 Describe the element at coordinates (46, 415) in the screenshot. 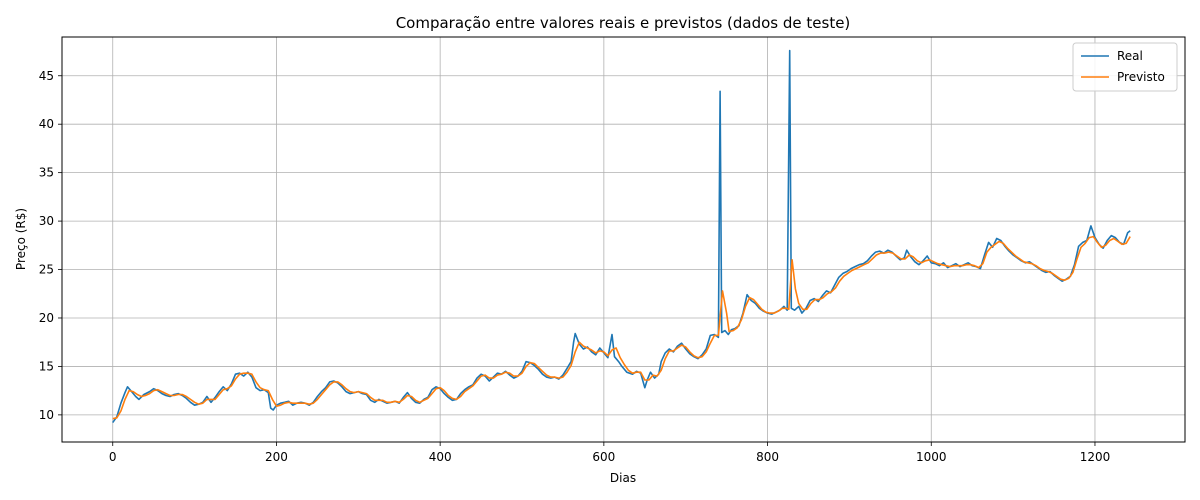

I see `y-tick-label: 10` at that location.